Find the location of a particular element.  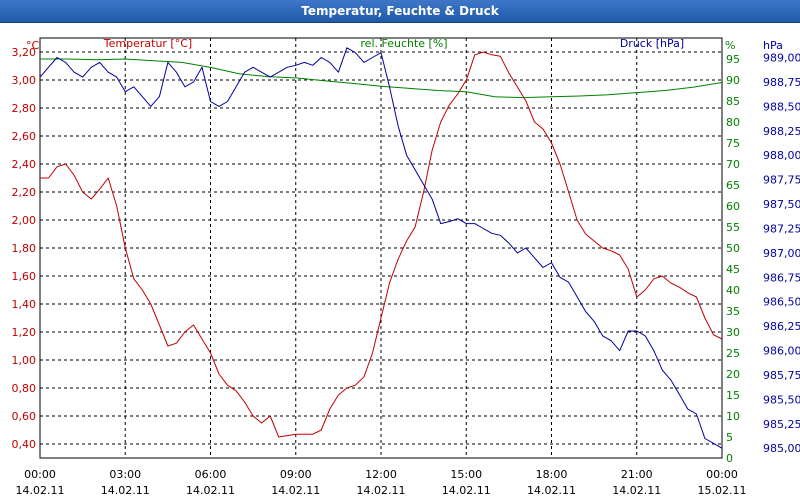

x-tick-time: 21:00 is located at coordinates (637, 474).